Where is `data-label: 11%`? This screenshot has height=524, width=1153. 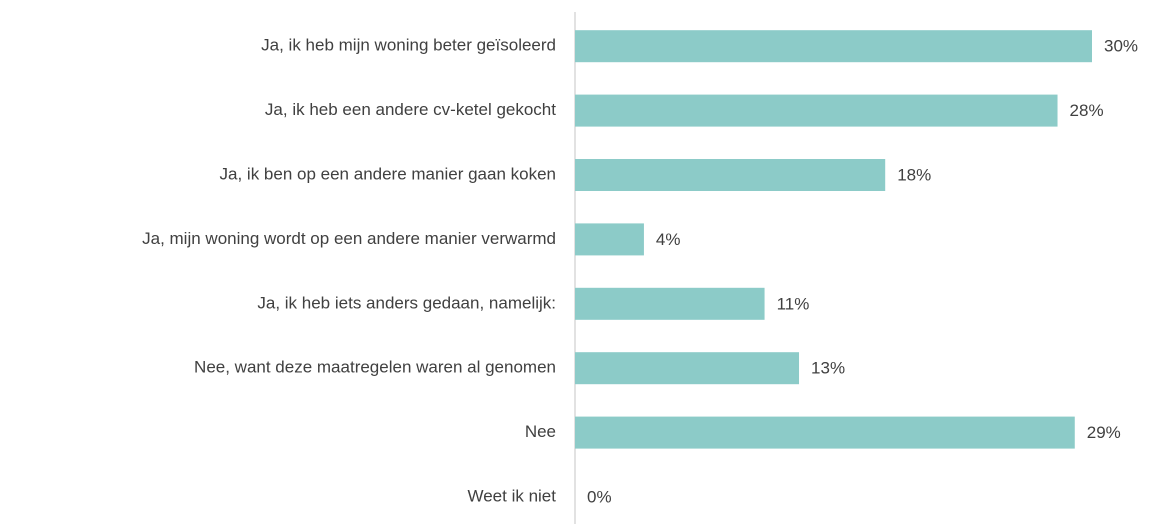
data-label: 11% is located at coordinates (793, 303).